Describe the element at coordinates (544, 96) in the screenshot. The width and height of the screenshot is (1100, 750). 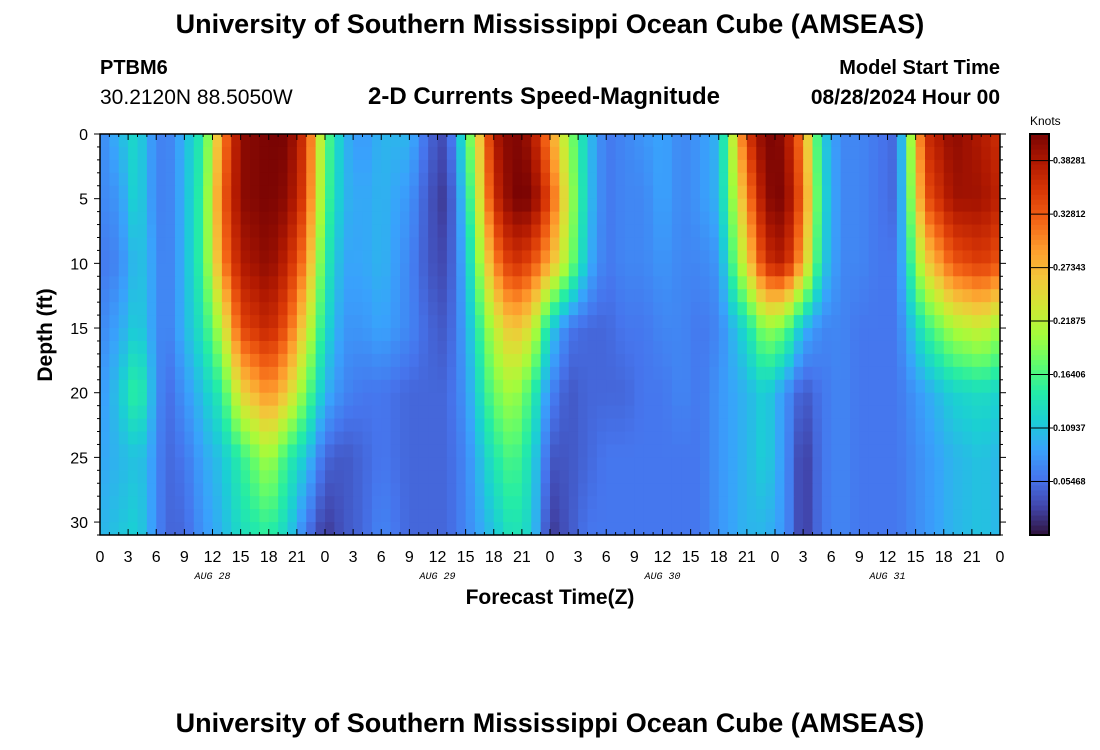
I see `chart-title: 2-D Currents Speed-Magnitude` at that location.